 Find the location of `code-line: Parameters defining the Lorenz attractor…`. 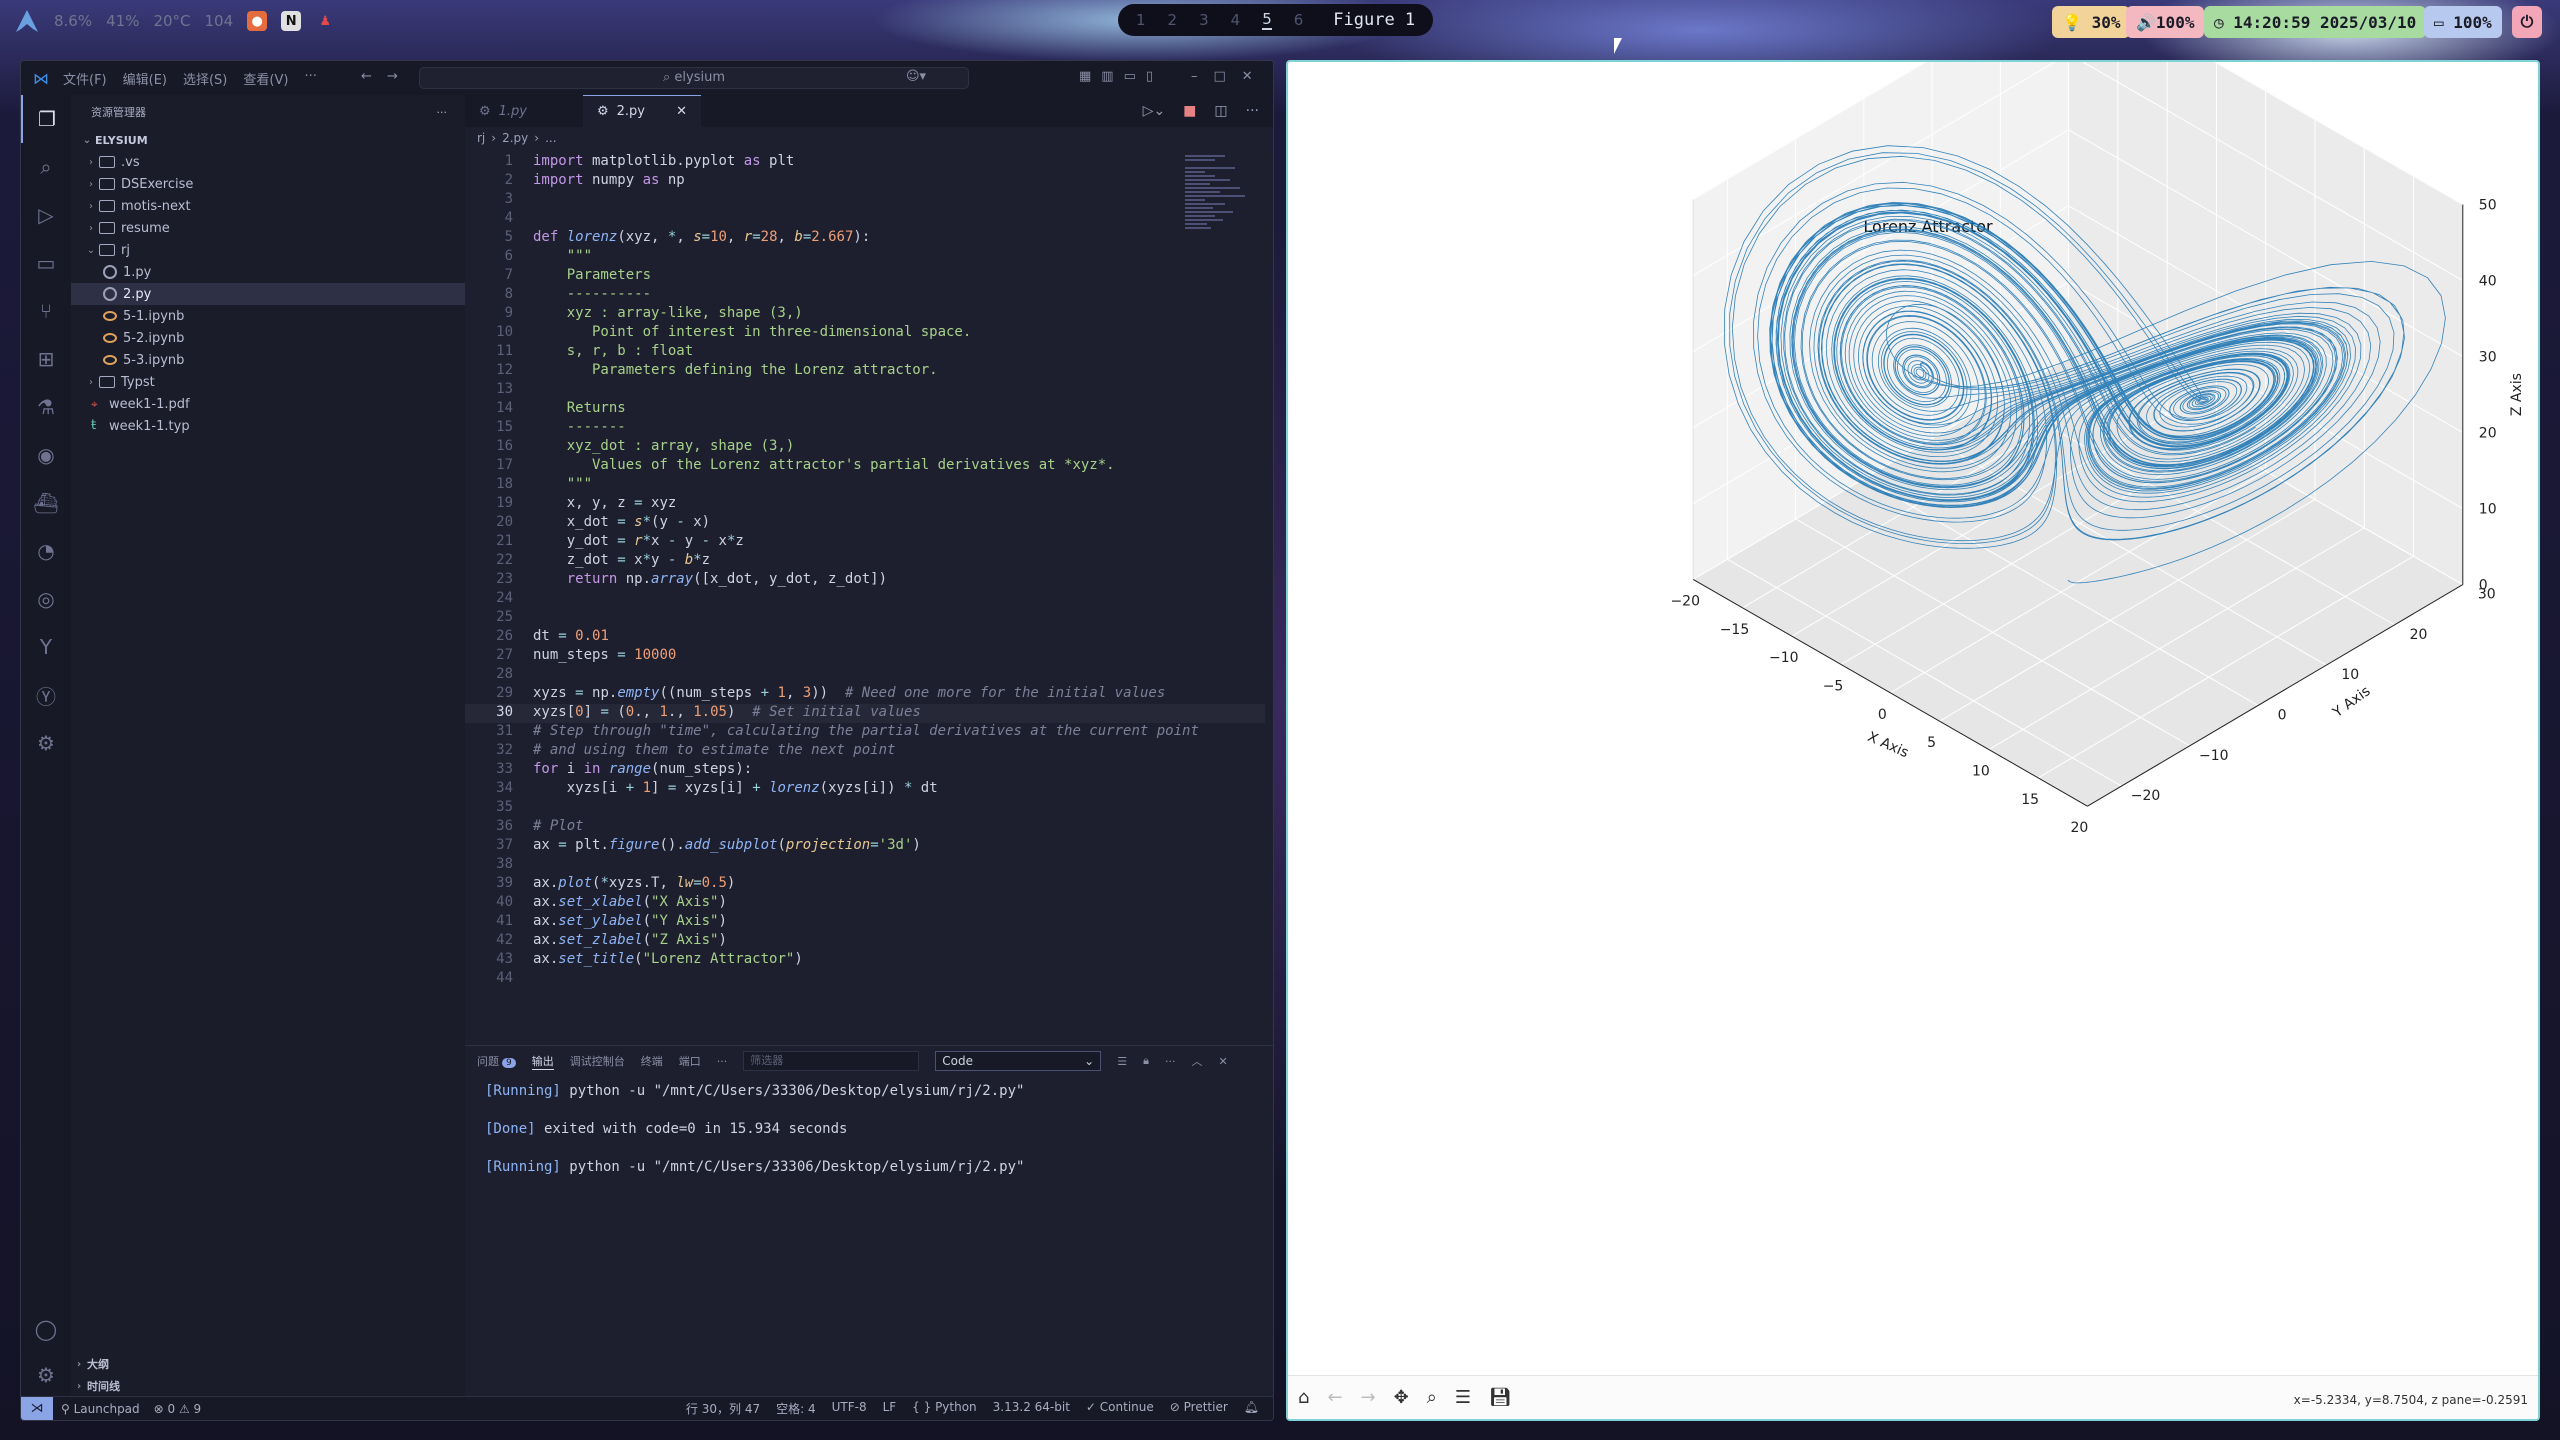

code-line: Parameters defining the Lorenz attractor… is located at coordinates (735, 370).